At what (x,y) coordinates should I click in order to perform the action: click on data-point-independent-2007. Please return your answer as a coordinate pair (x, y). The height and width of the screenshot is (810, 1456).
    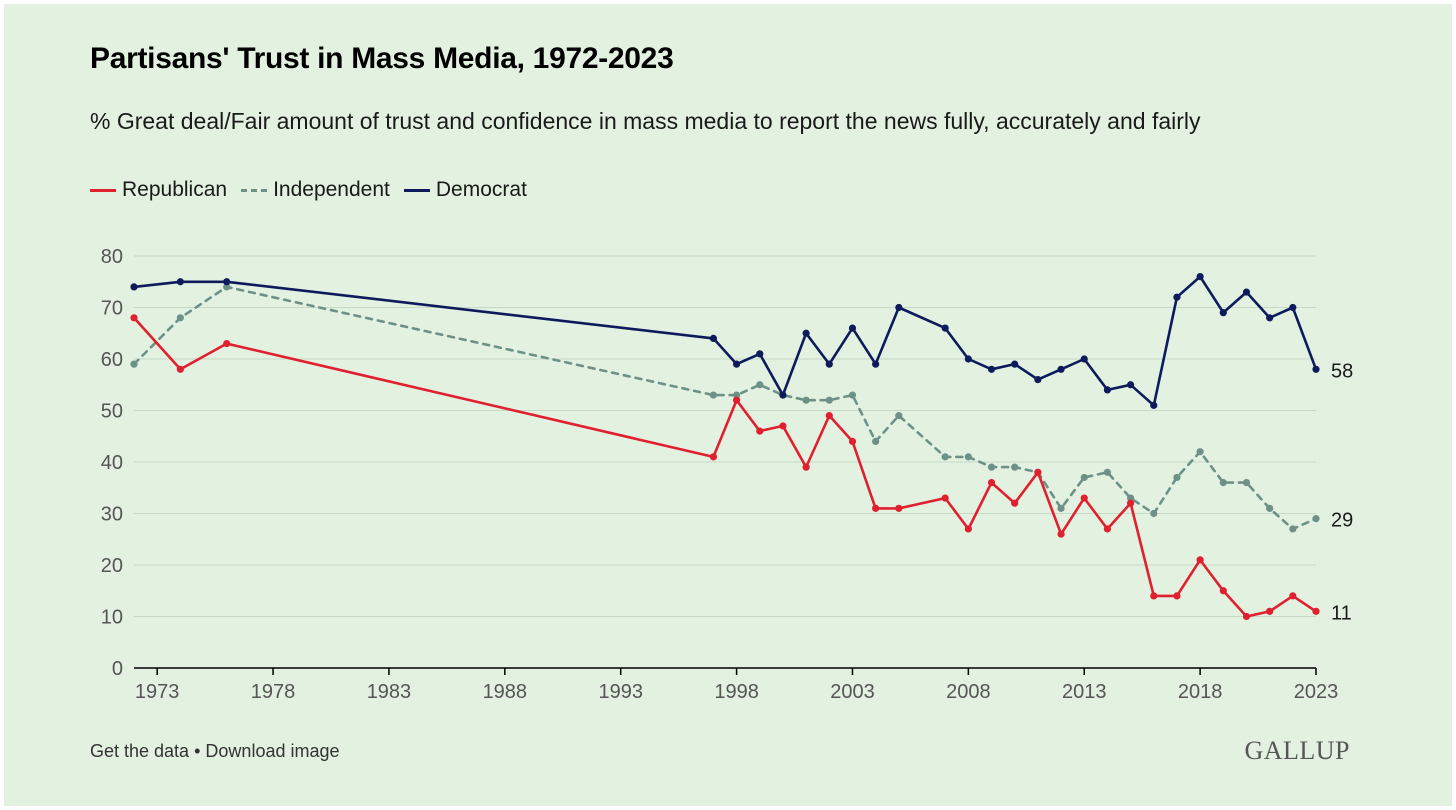
    Looking at the image, I should click on (945, 457).